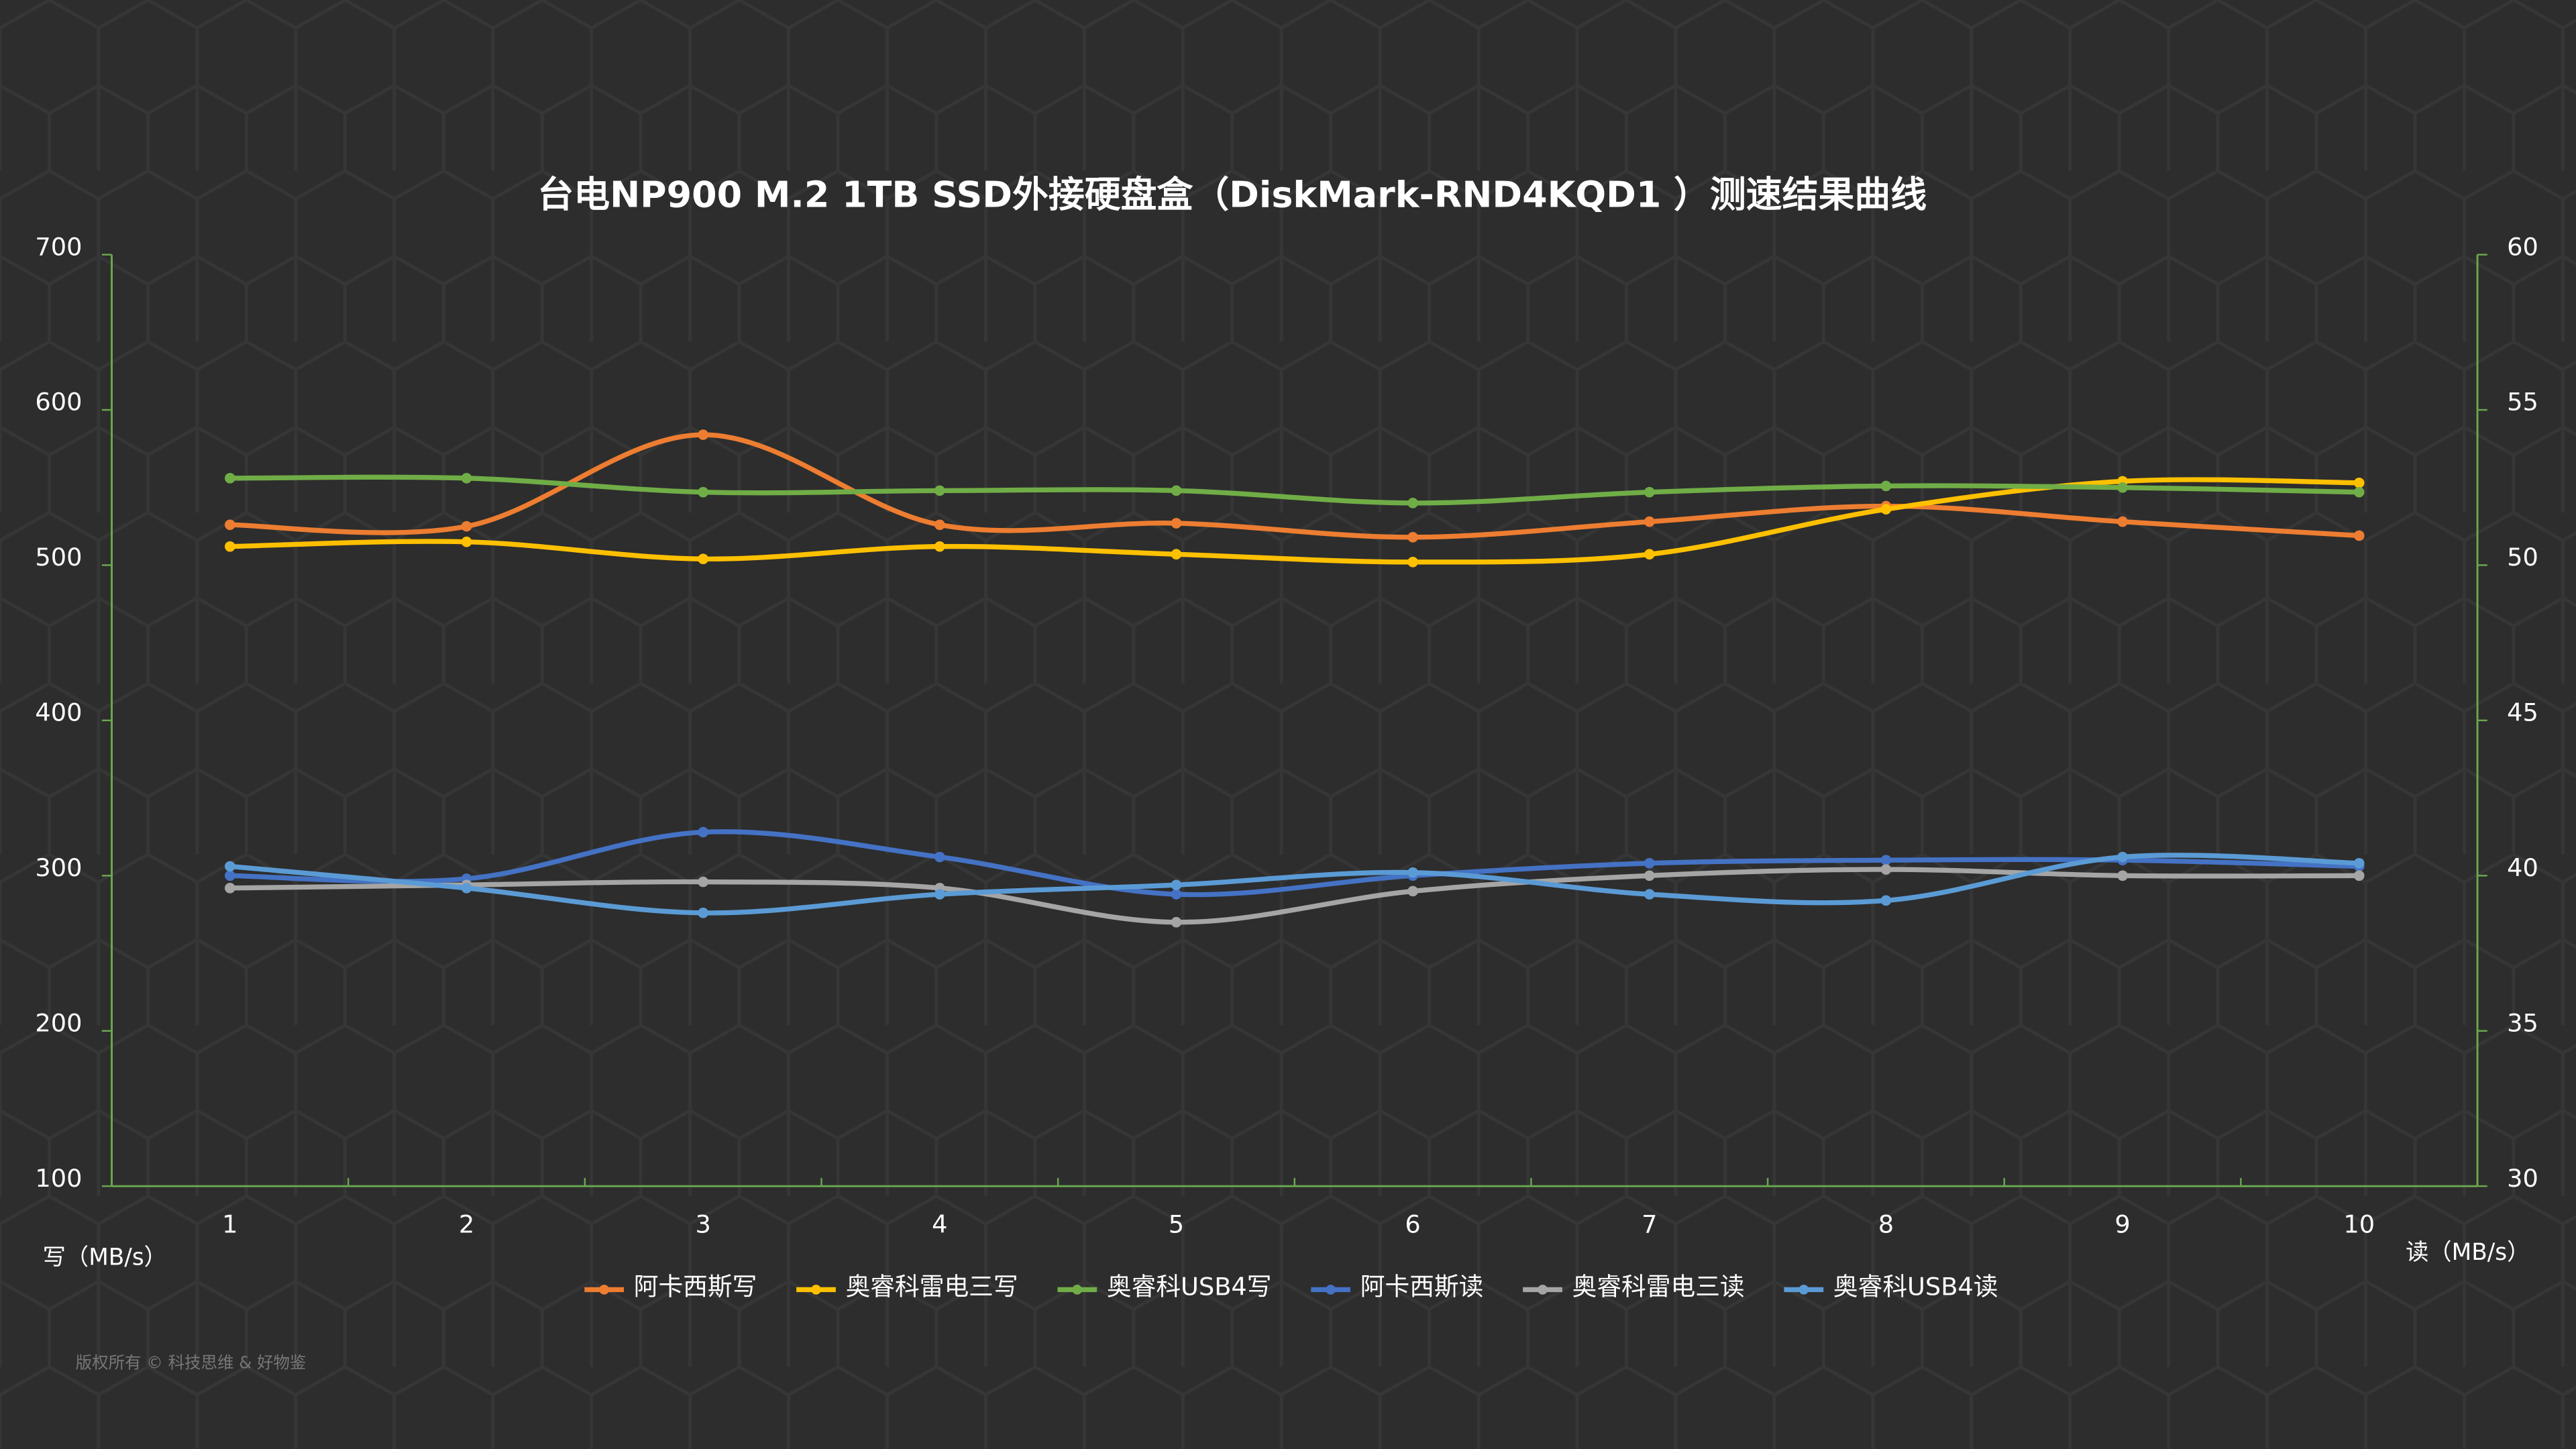  I want to click on y-tick-label: 600, so click(58, 402).